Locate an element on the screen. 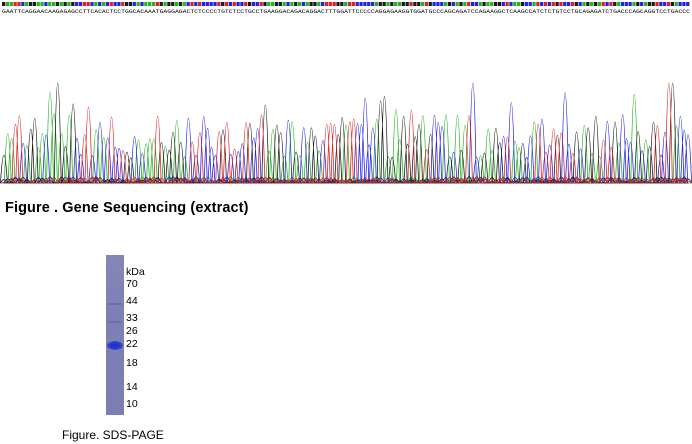 The image size is (692, 444). base-call-squares is located at coordinates (346, 4).